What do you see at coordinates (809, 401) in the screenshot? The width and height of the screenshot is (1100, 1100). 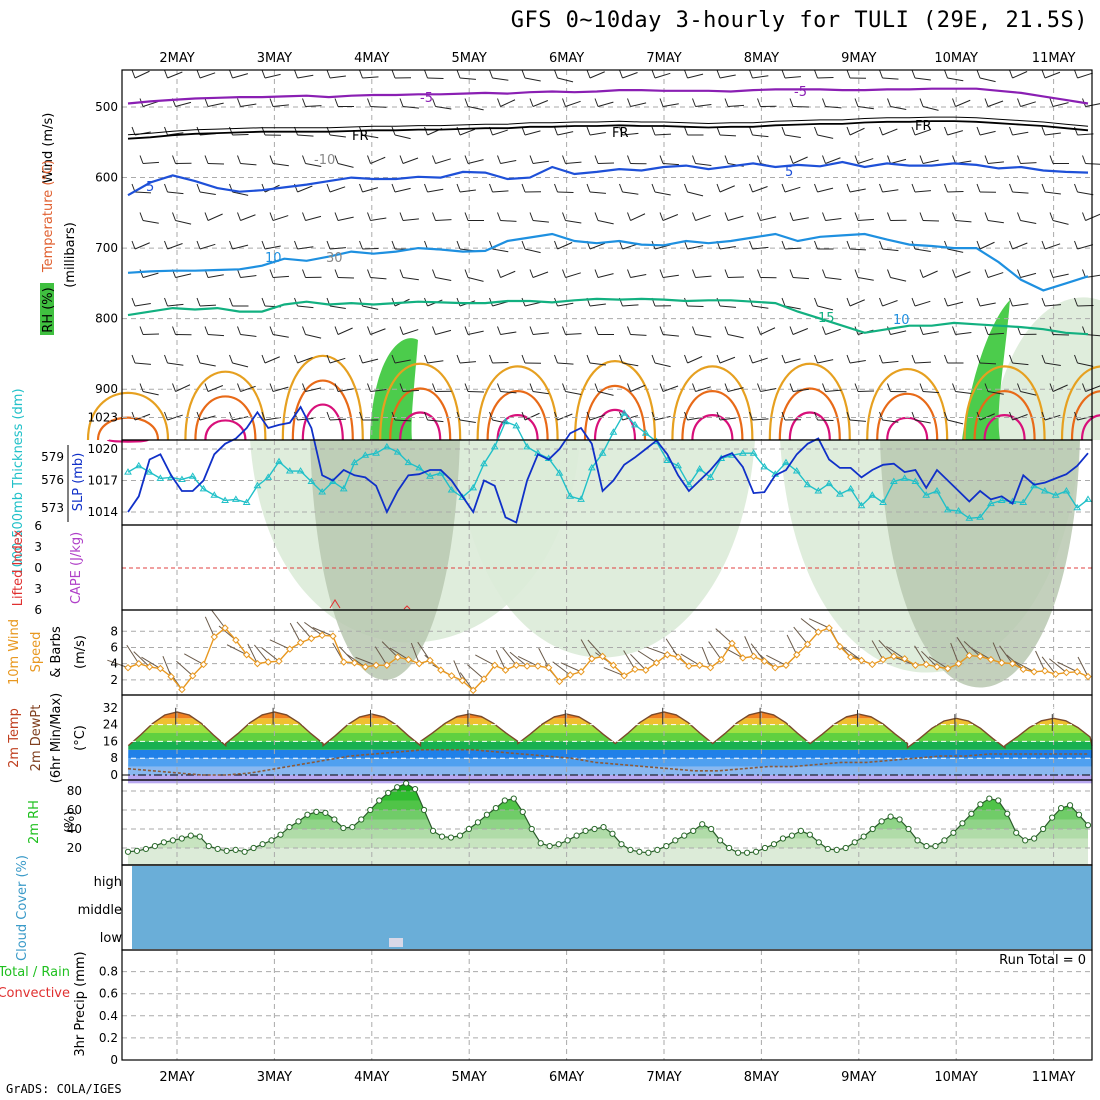 I see `warm-contour` at bounding box center [809, 401].